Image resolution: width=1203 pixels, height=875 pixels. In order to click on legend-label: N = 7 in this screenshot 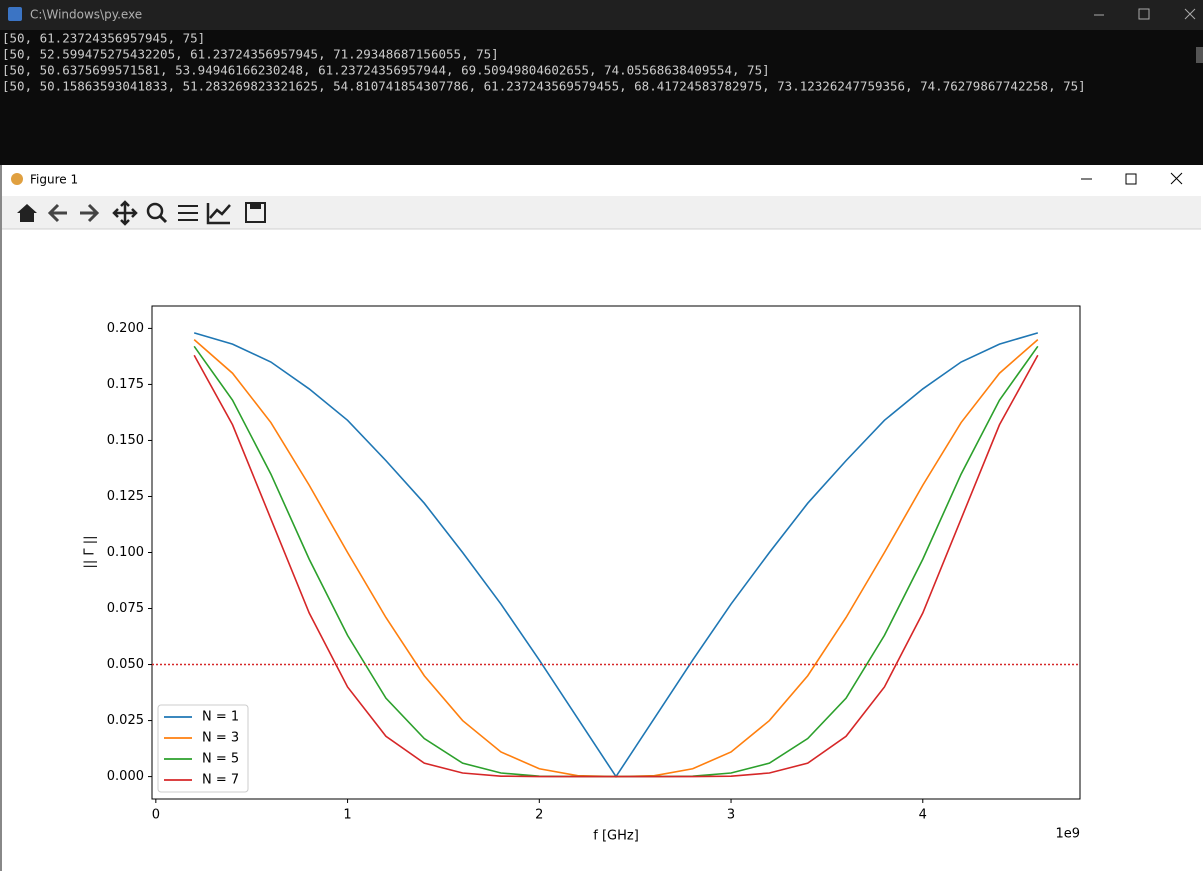, I will do `click(220, 780)`.